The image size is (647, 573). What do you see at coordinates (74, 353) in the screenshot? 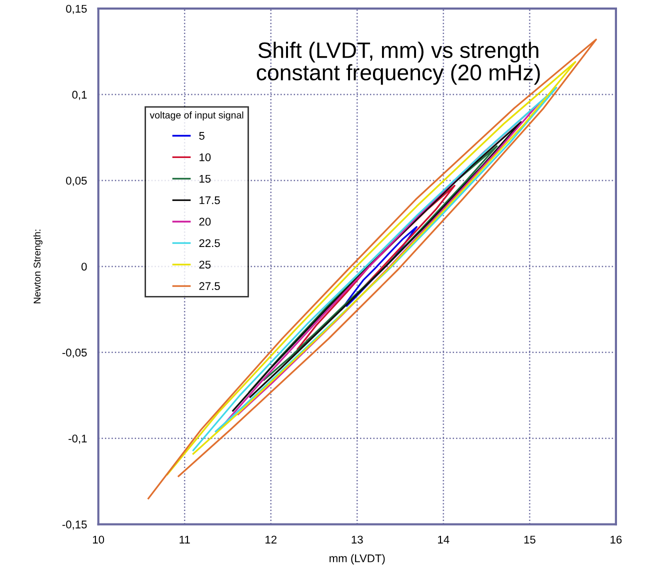
I see `y-tick-label: -0,05` at bounding box center [74, 353].